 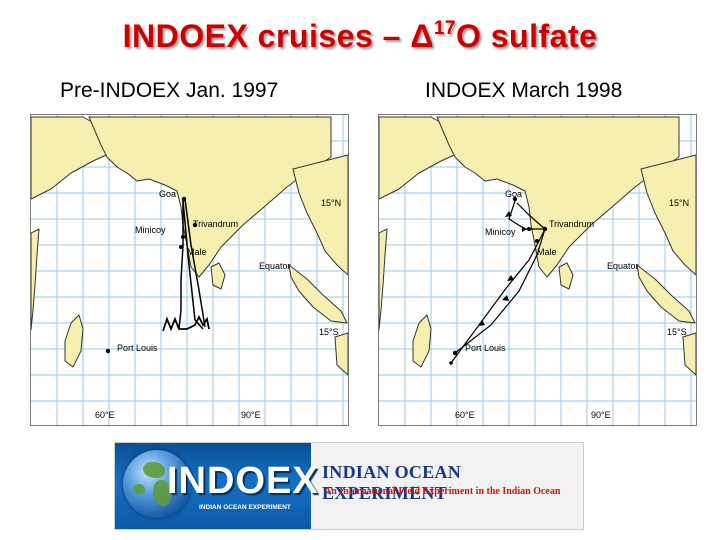 What do you see at coordinates (157, 484) in the screenshot?
I see `globe-icon` at bounding box center [157, 484].